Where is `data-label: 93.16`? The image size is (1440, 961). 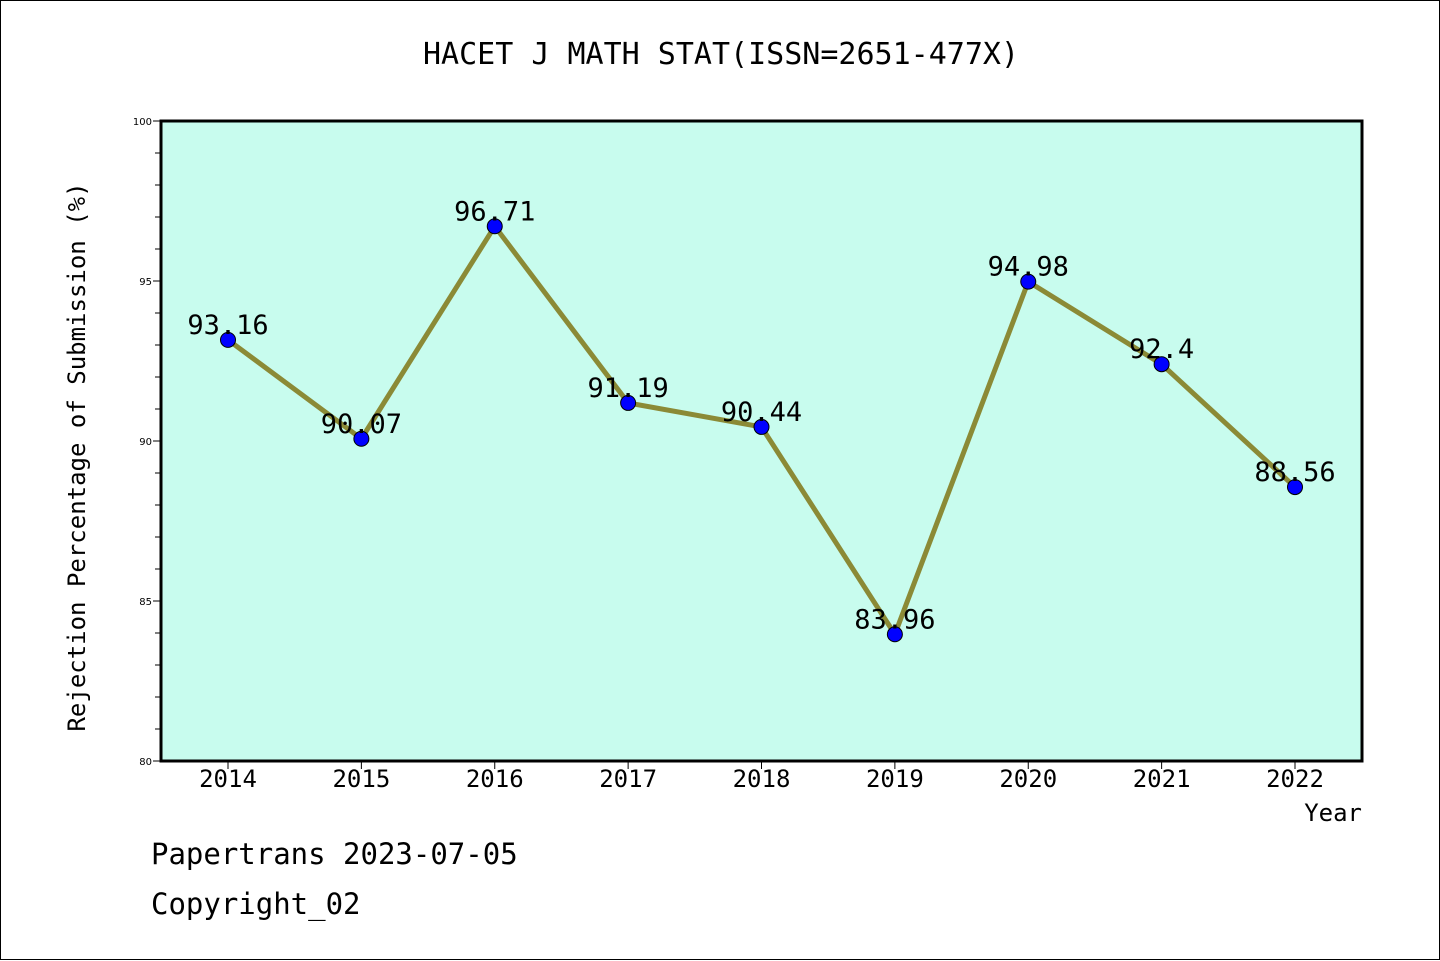 data-label: 93.16 is located at coordinates (227, 325).